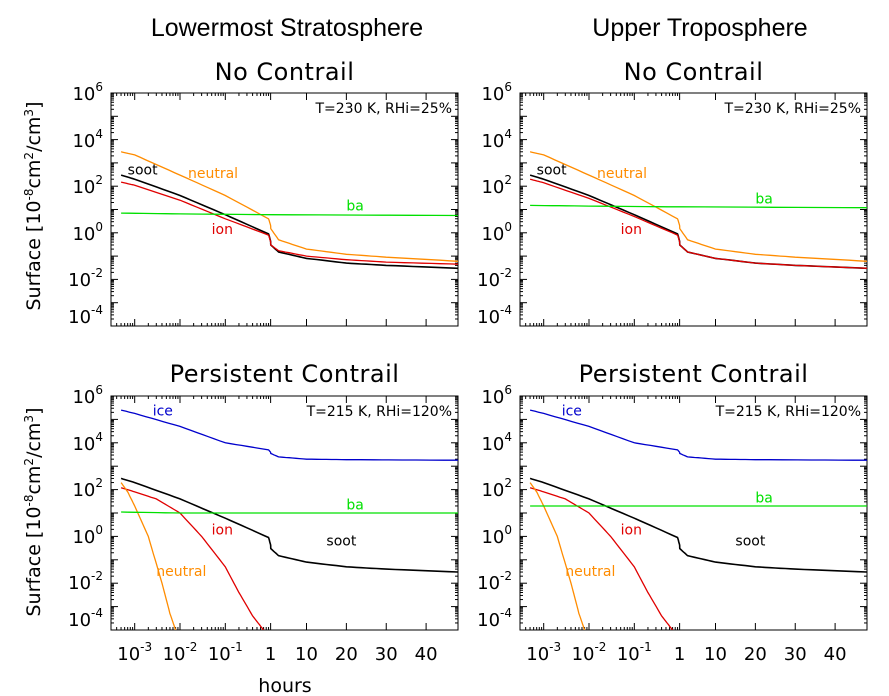 This screenshot has width=889, height=696. What do you see at coordinates (699, 28) in the screenshot?
I see `column-header-right: Upper Troposphere` at bounding box center [699, 28].